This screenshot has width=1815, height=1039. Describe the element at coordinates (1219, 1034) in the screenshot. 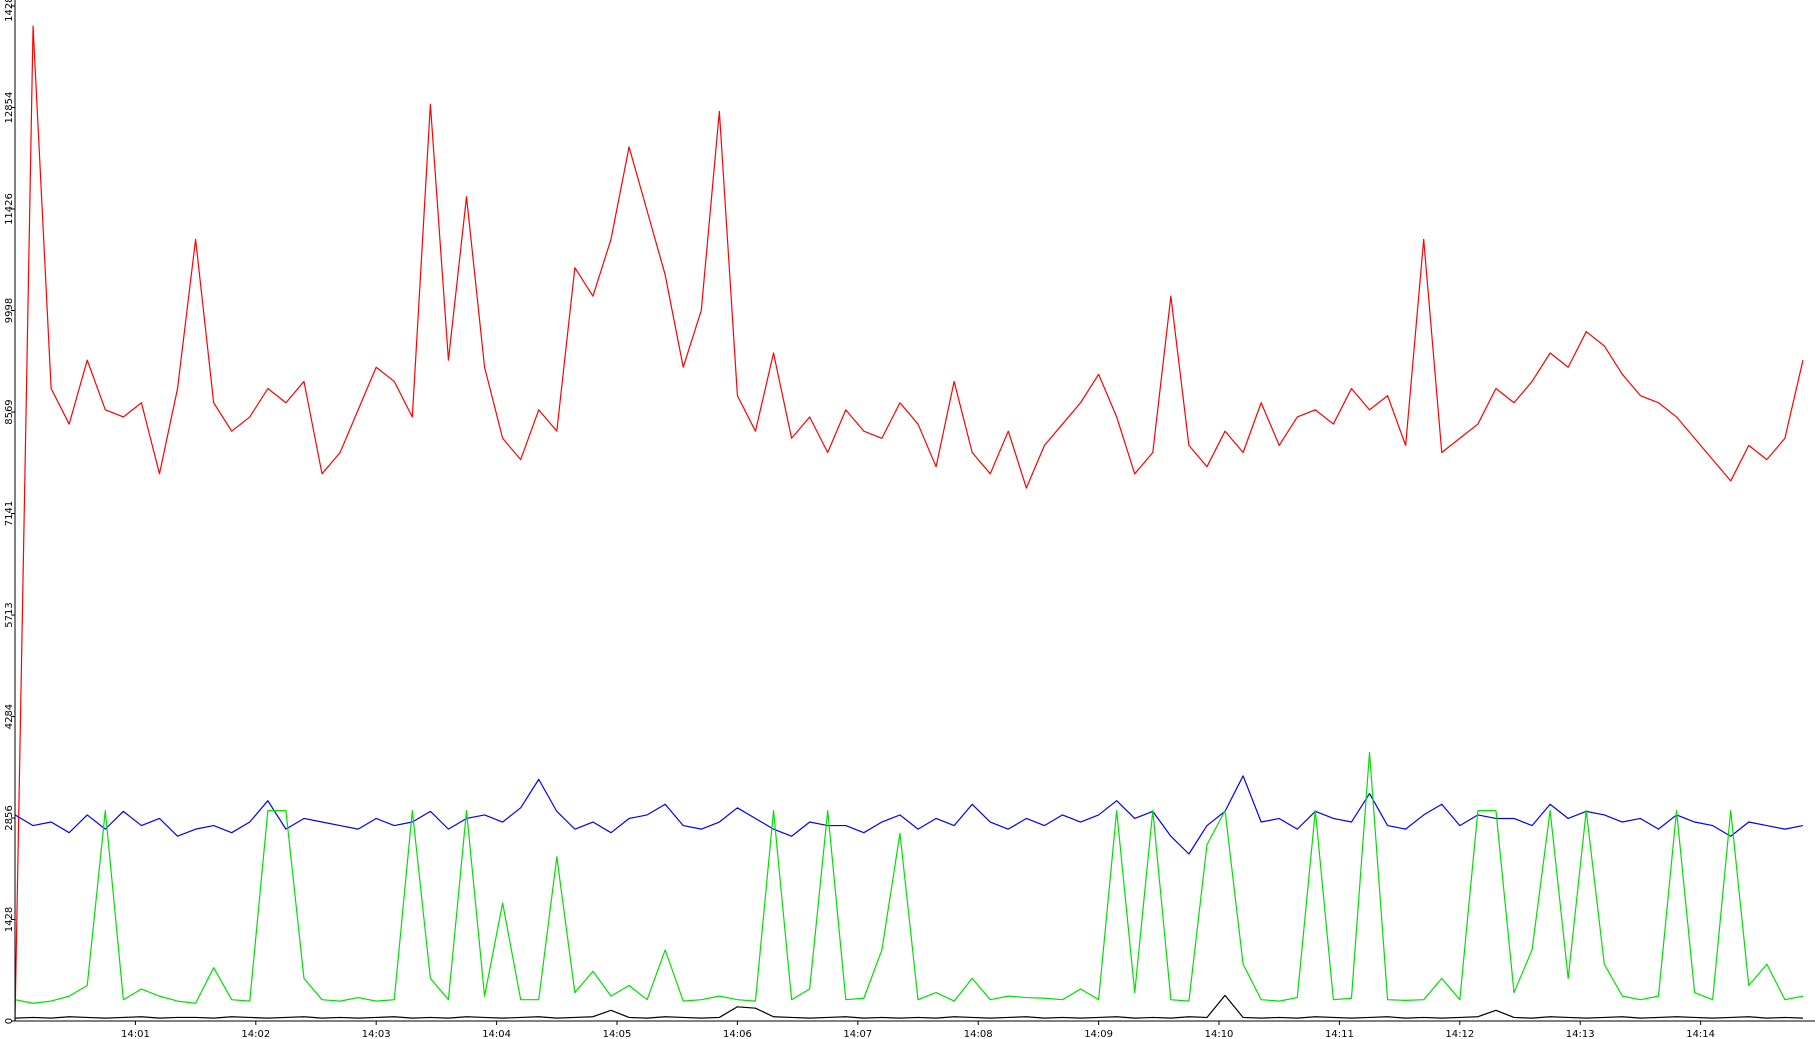

I see `x-tick-label: 14:10` at that location.